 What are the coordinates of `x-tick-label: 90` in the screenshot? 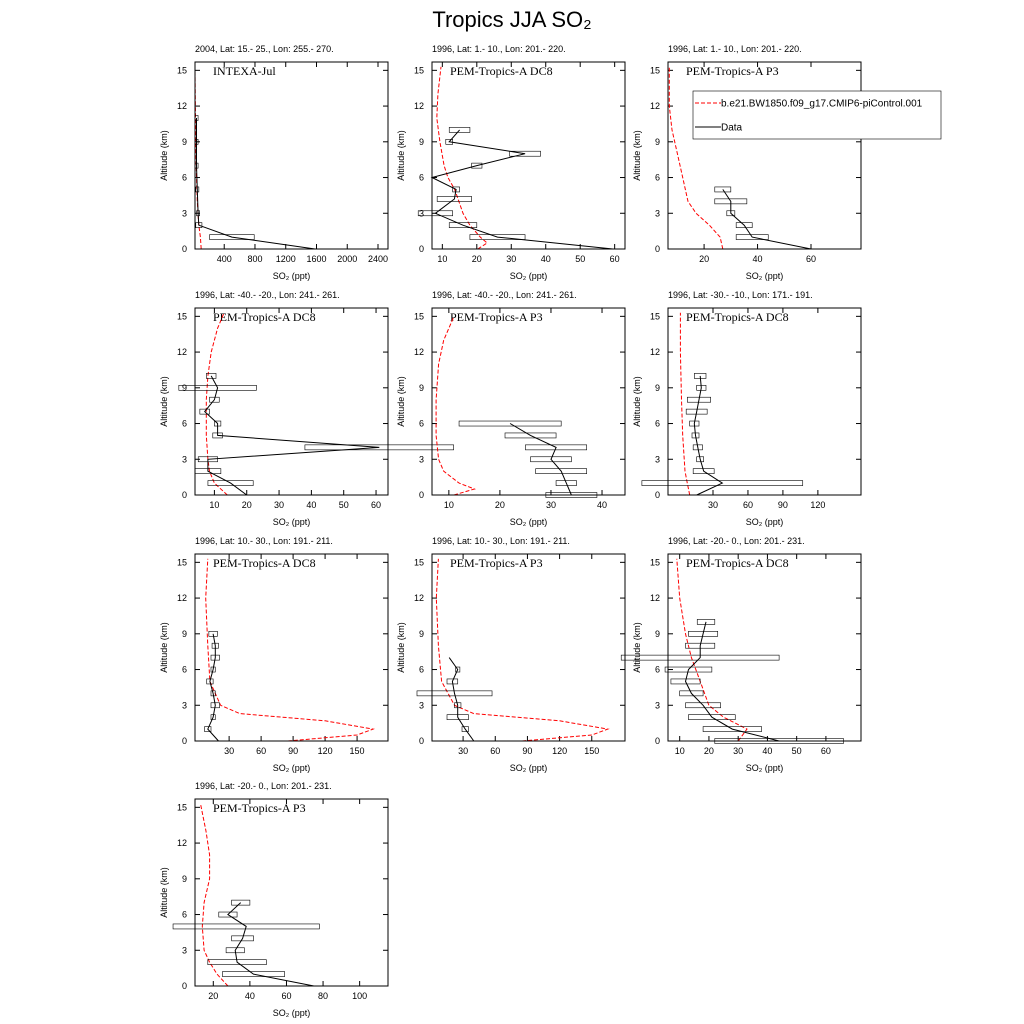 It's located at (293, 751).